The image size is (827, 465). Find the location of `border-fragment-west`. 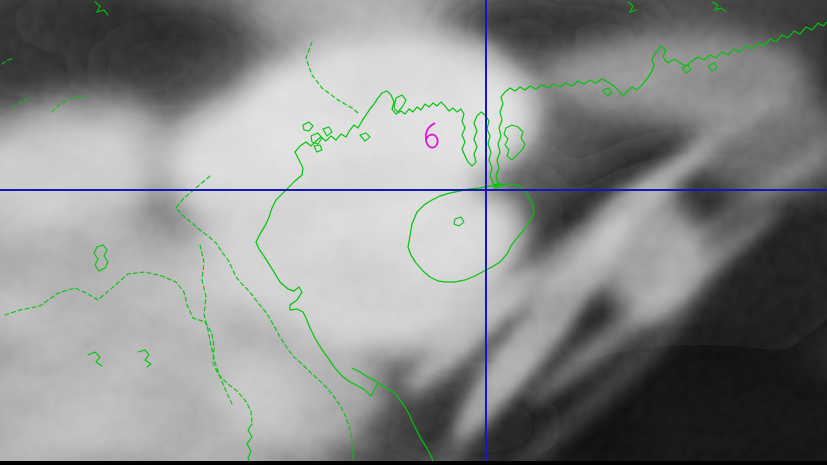

border-fragment-west is located at coordinates (216, 324).